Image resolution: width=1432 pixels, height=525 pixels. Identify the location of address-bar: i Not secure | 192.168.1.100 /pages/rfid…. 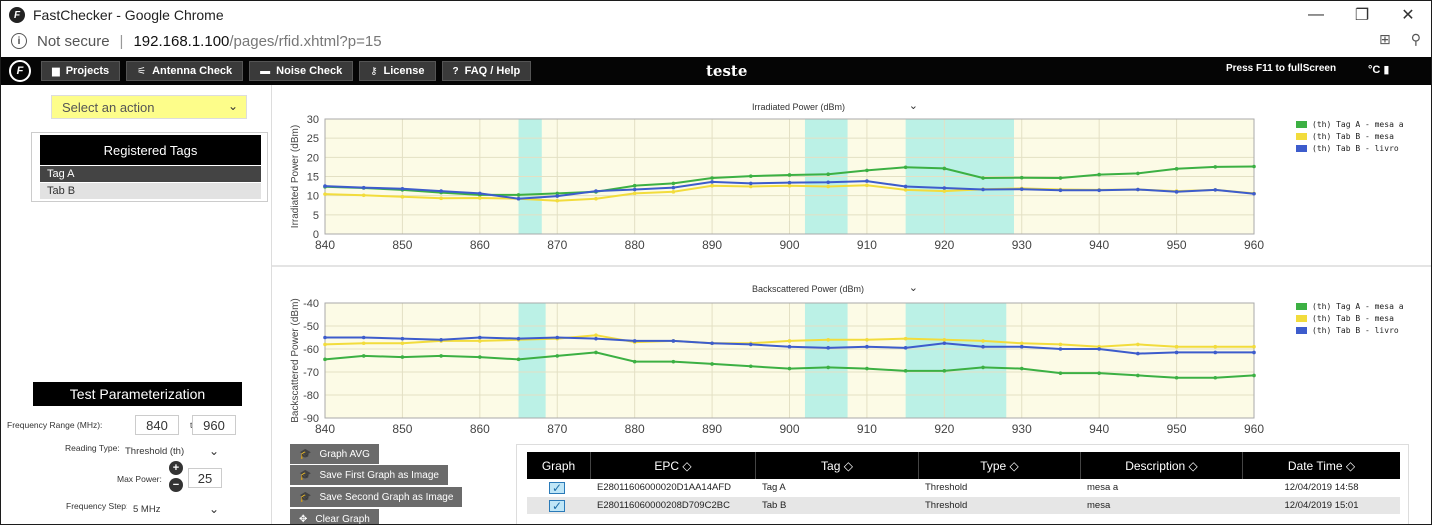
(716, 41).